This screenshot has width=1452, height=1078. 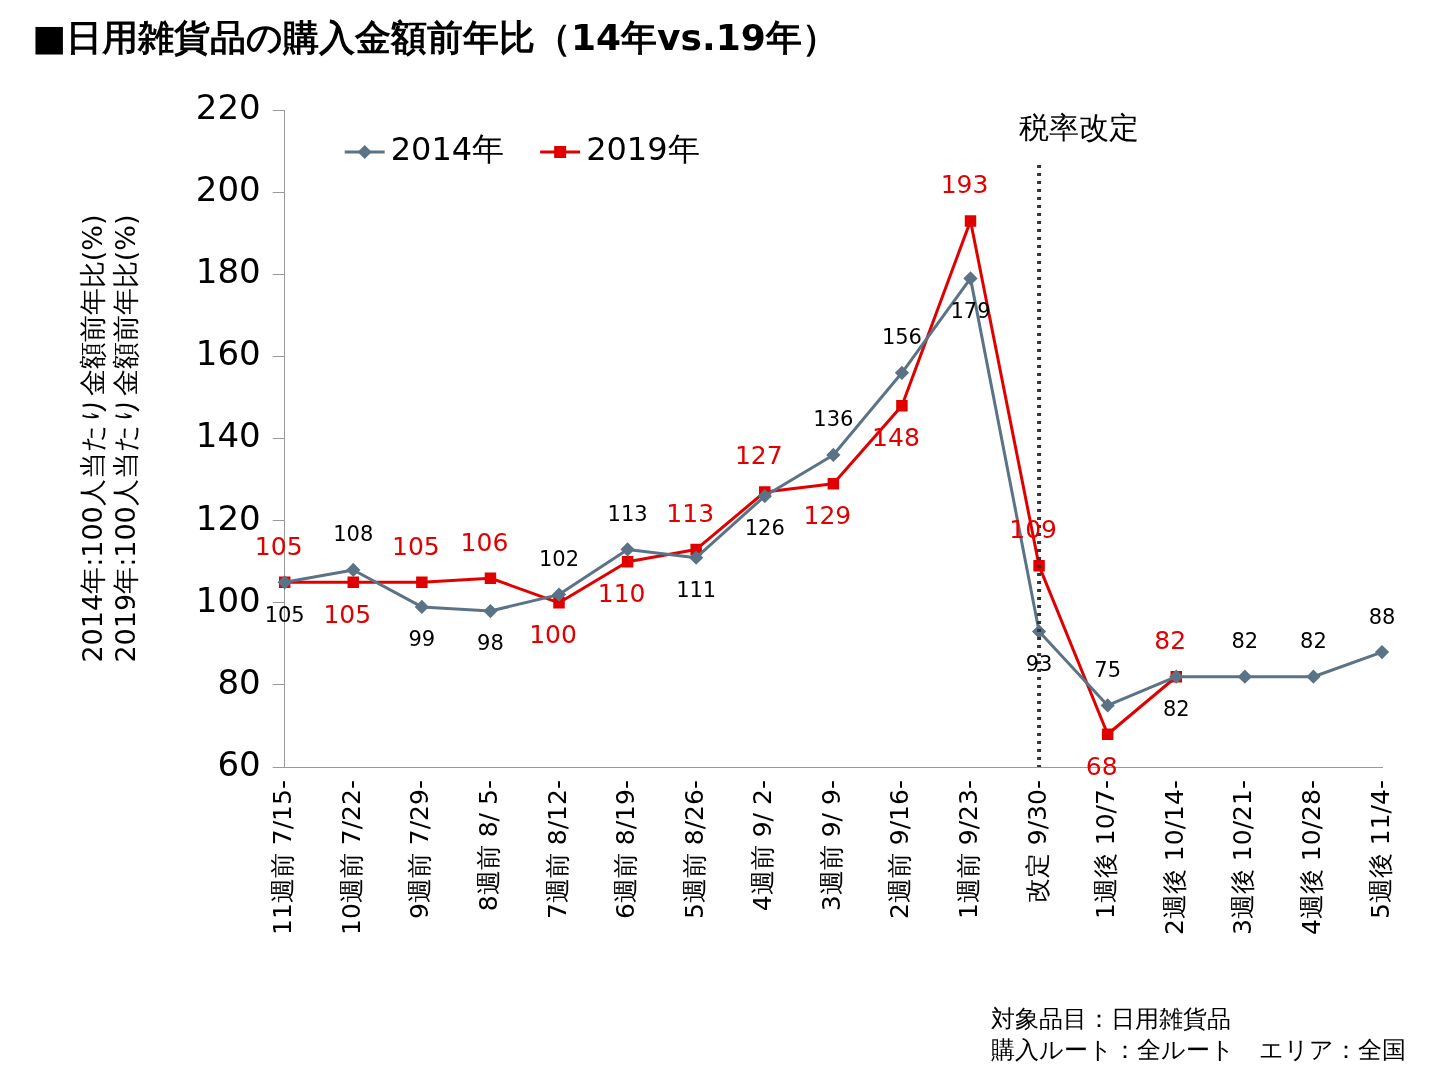 I want to click on y-tick-label: 220, so click(x=228, y=106).